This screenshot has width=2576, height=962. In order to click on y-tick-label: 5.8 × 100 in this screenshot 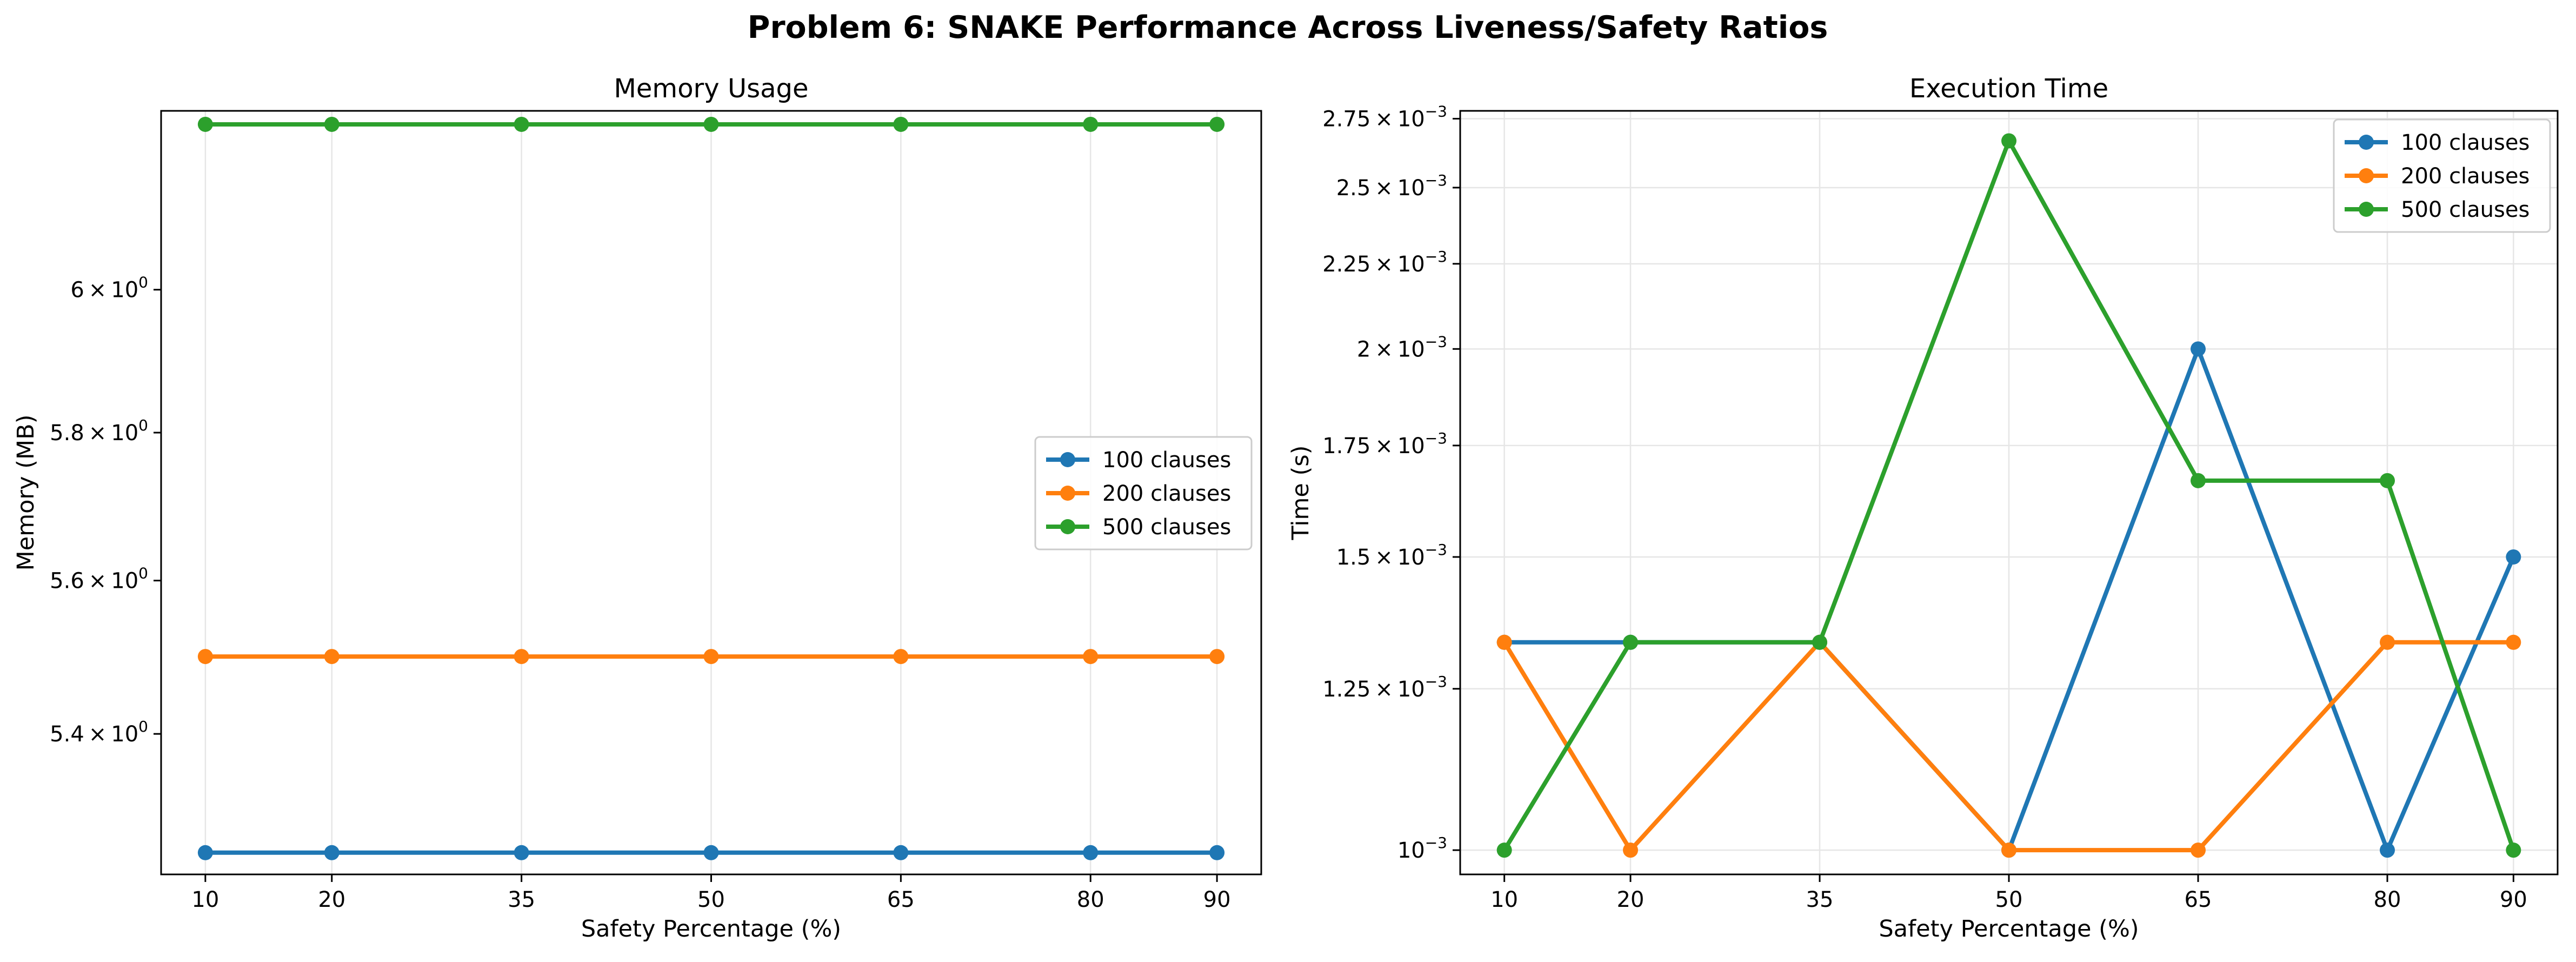, I will do `click(99, 431)`.